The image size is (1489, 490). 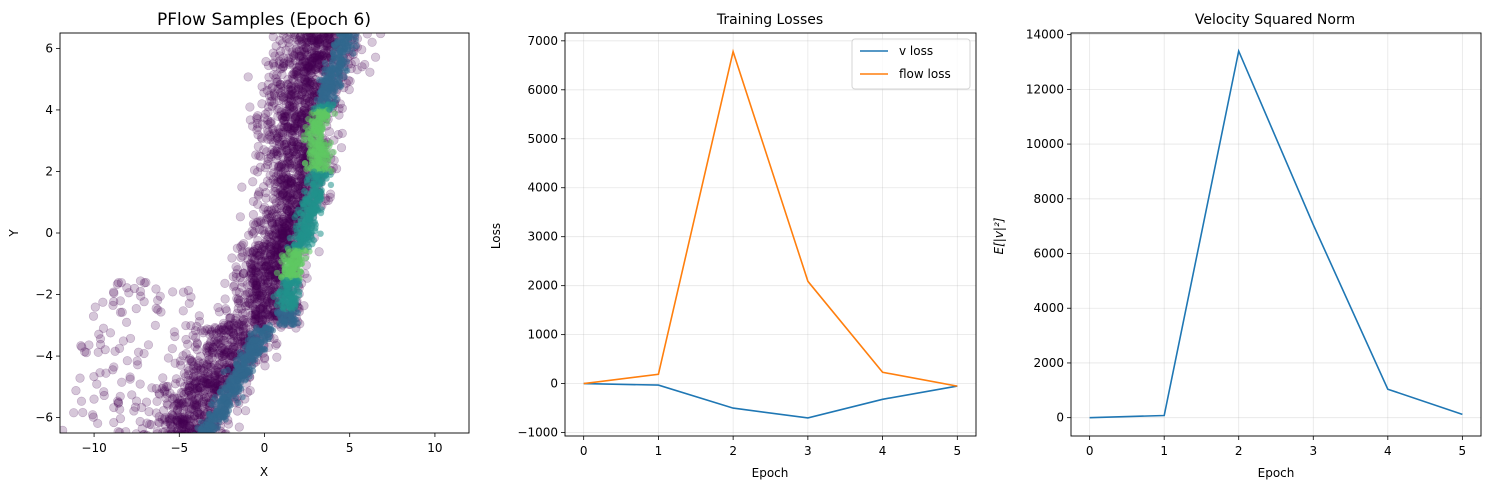 I want to click on xtick-label: 1, so click(x=659, y=451).